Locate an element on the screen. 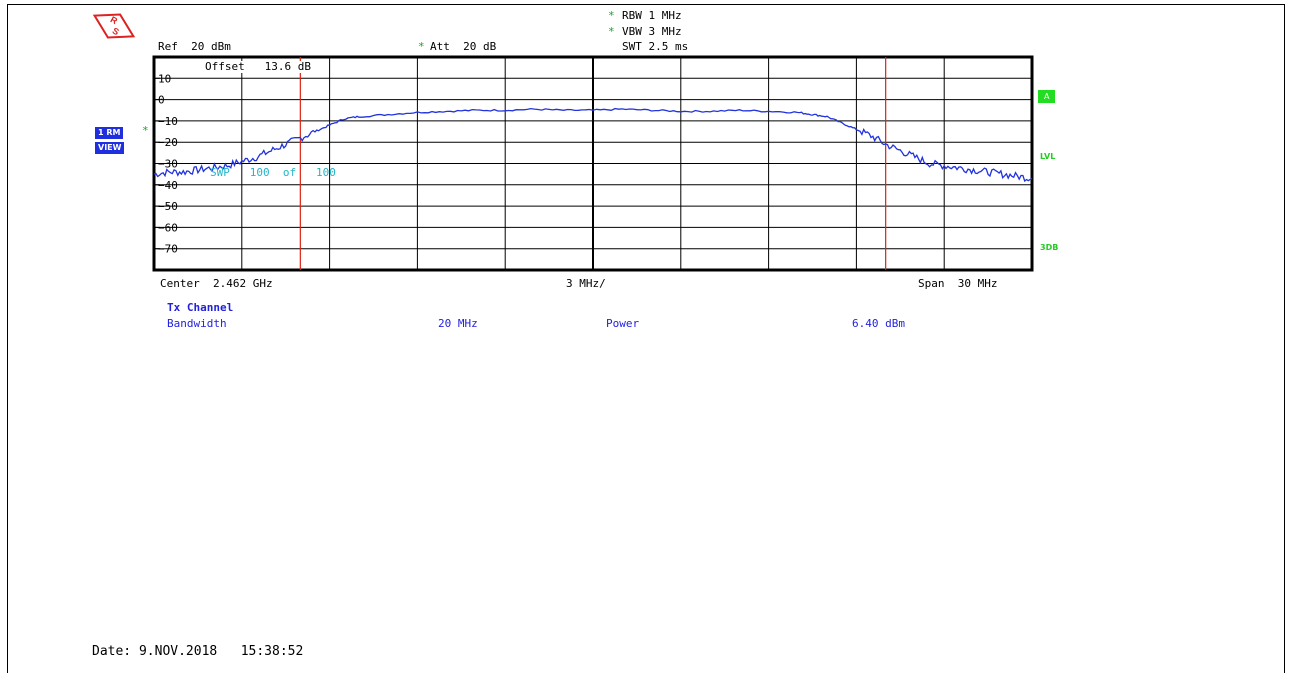 This screenshot has height=673, width=1293. y-tick-label: −50 is located at coordinates (168, 206).